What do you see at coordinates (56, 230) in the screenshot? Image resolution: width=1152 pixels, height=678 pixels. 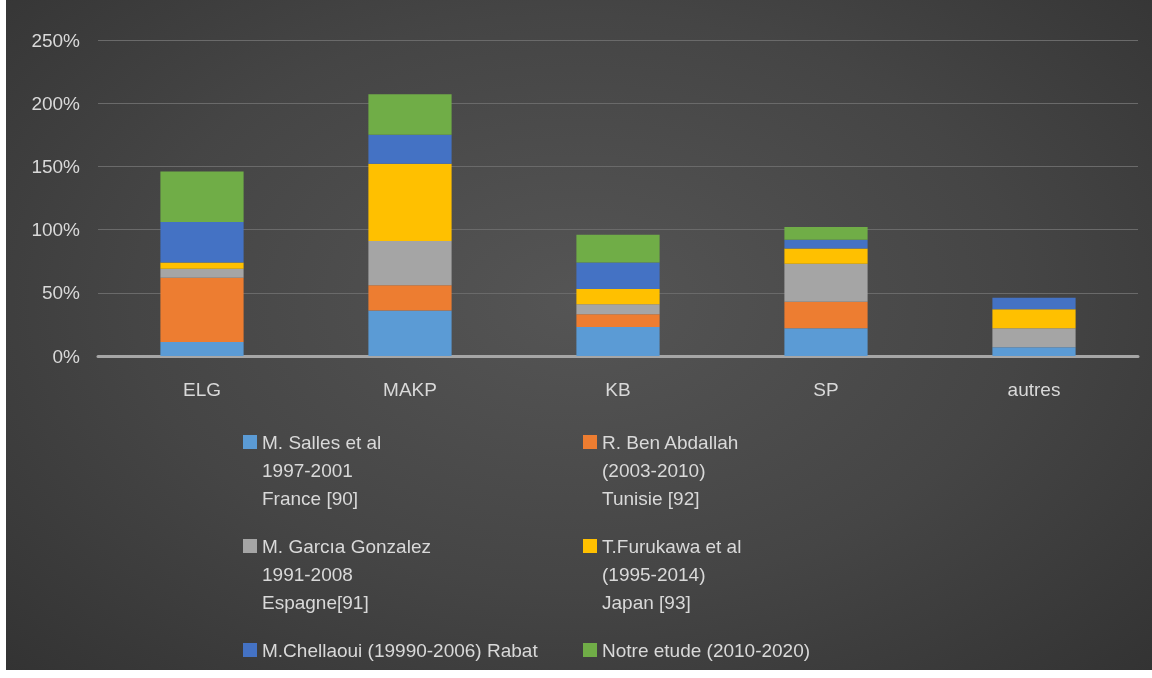 I see `y-tick-label: 100%` at bounding box center [56, 230].